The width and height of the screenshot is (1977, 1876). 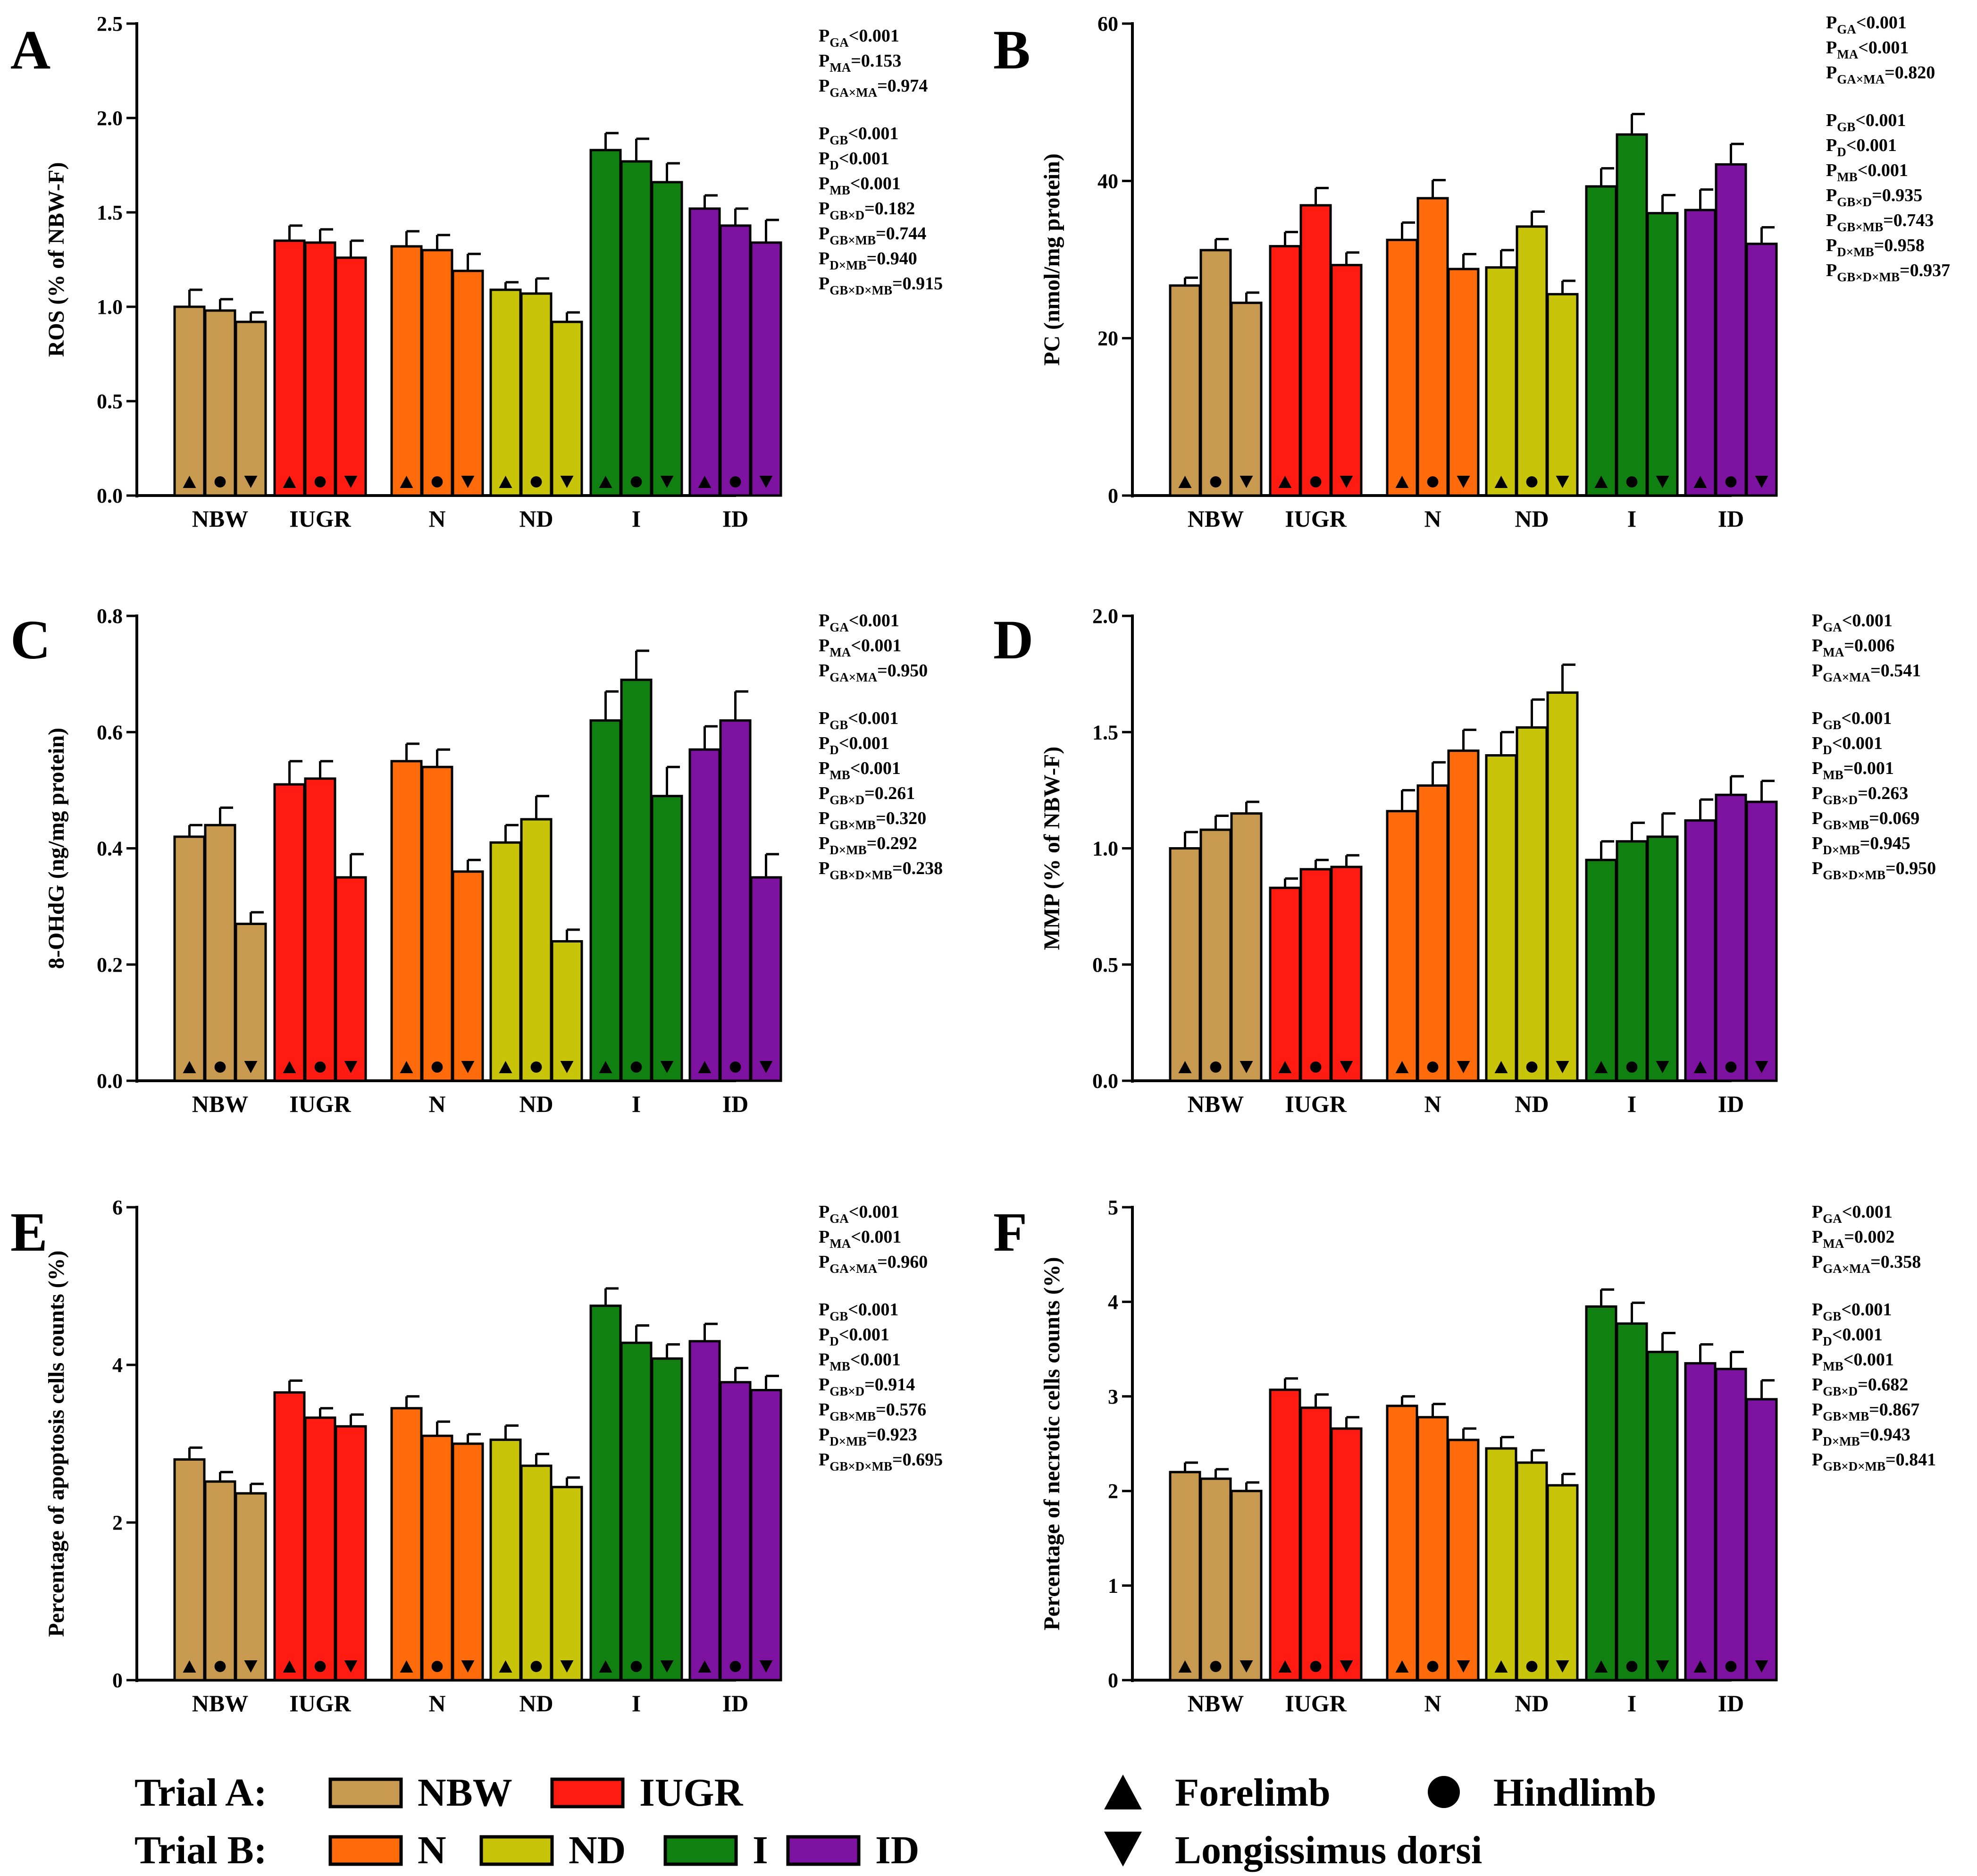 What do you see at coordinates (1123, 1850) in the screenshot?
I see `legend-marker-down` at bounding box center [1123, 1850].